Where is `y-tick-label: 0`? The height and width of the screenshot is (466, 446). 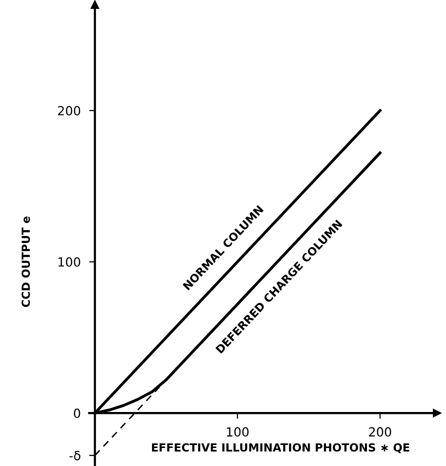 y-tick-label: 0 is located at coordinates (77, 413).